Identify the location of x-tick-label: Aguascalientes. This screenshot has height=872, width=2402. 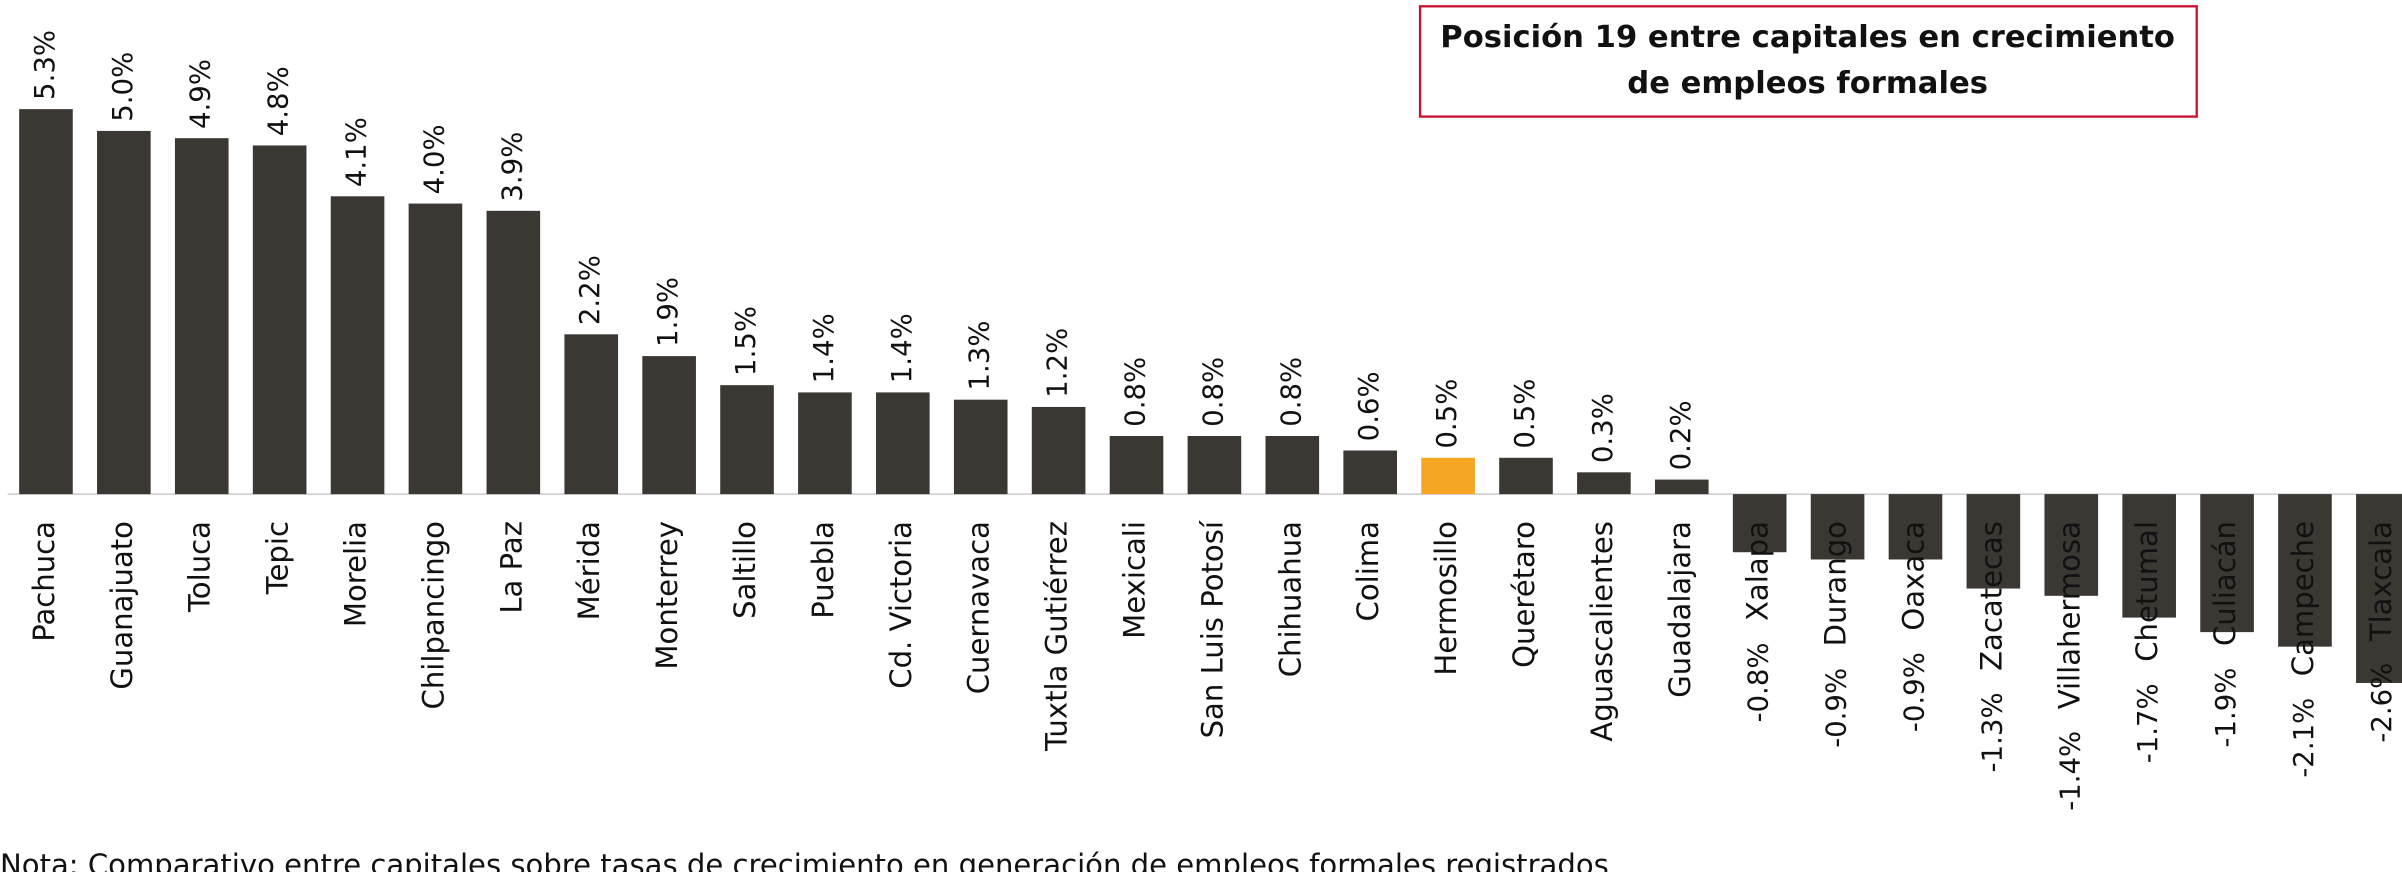
(1602, 631).